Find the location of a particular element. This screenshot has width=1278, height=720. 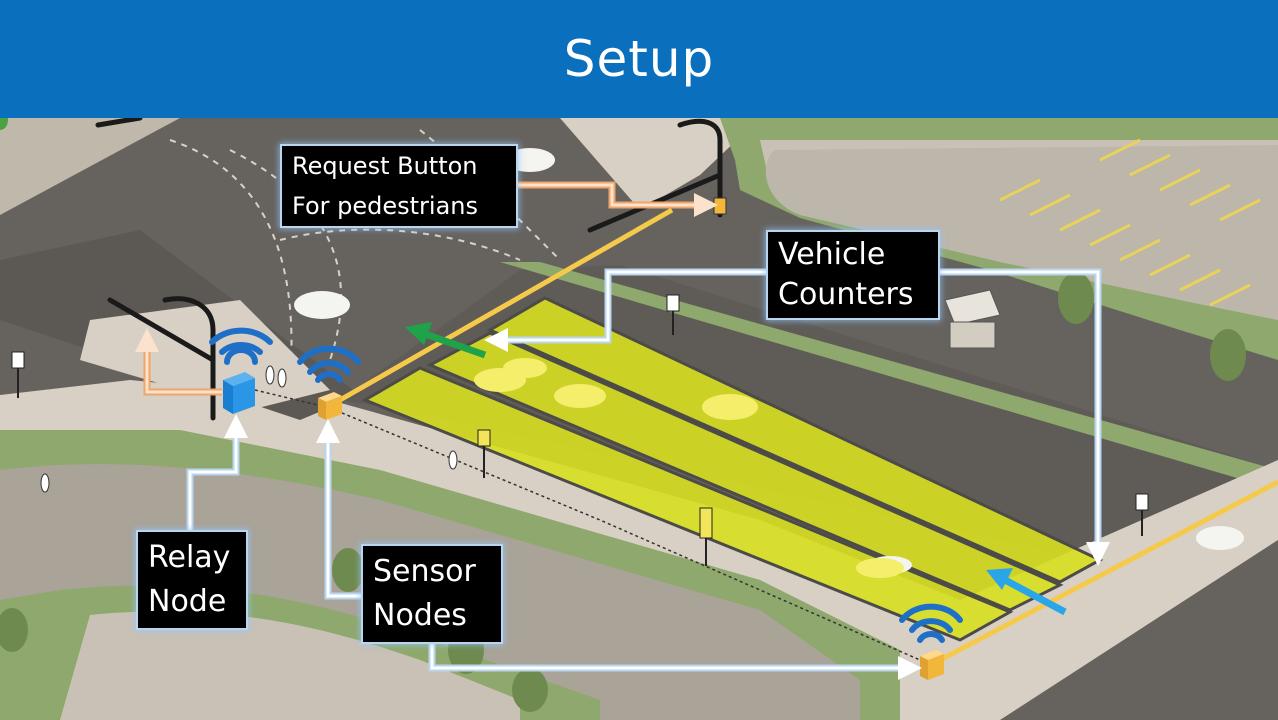

relay-node-label-line-2: Node is located at coordinates (187, 601).